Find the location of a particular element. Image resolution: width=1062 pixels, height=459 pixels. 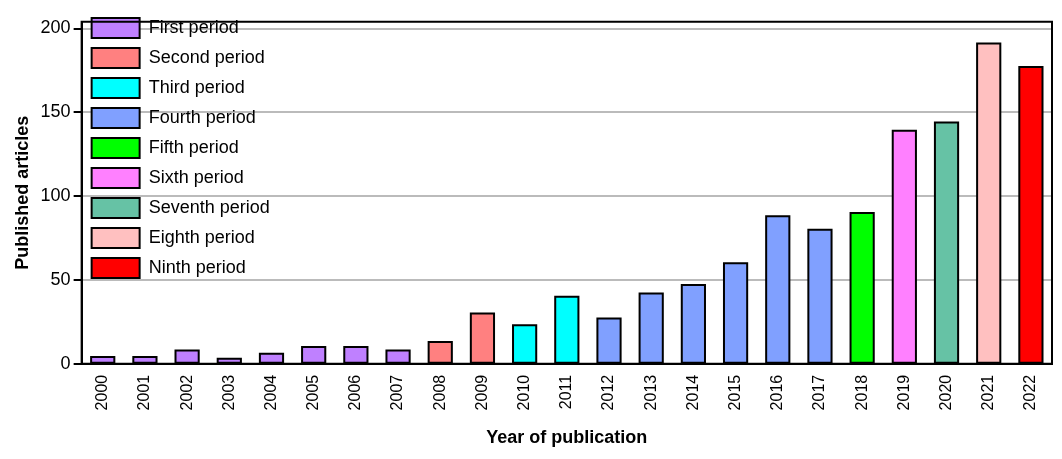

x-tick-label: 2007 is located at coordinates (397, 392).